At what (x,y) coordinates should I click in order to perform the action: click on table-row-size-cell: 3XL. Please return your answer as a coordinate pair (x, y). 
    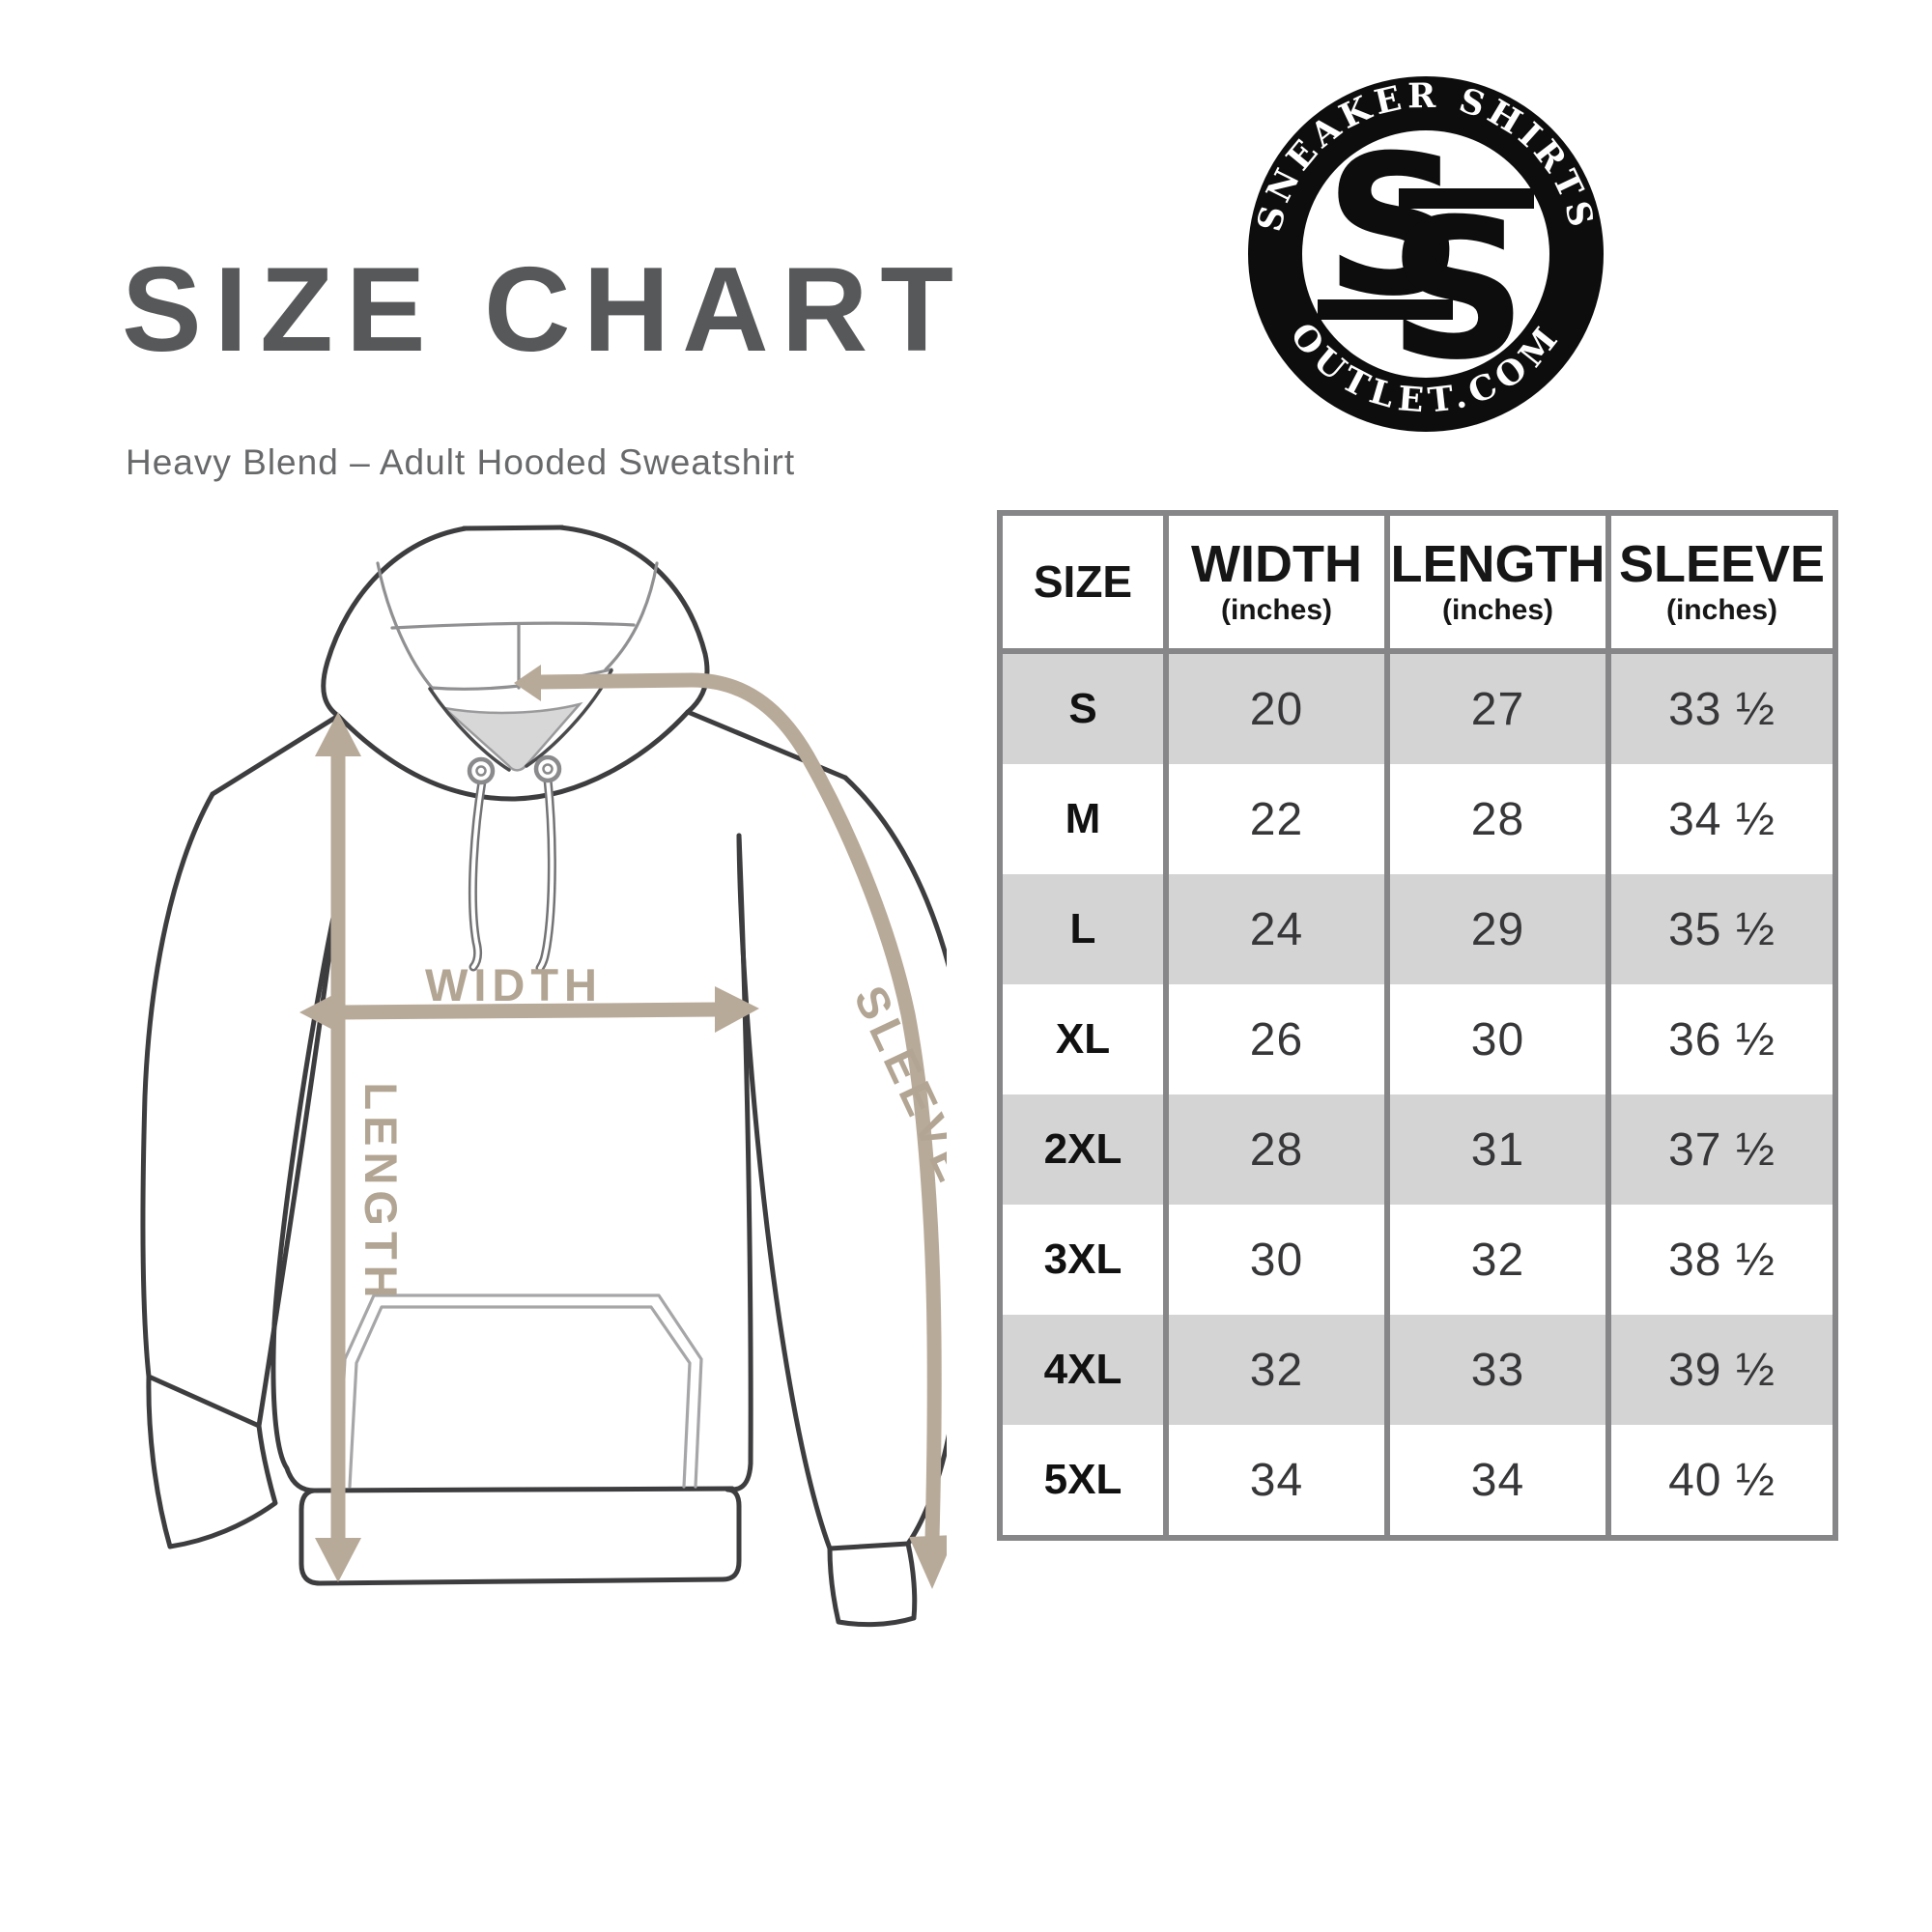
    Looking at the image, I should click on (1086, 1260).